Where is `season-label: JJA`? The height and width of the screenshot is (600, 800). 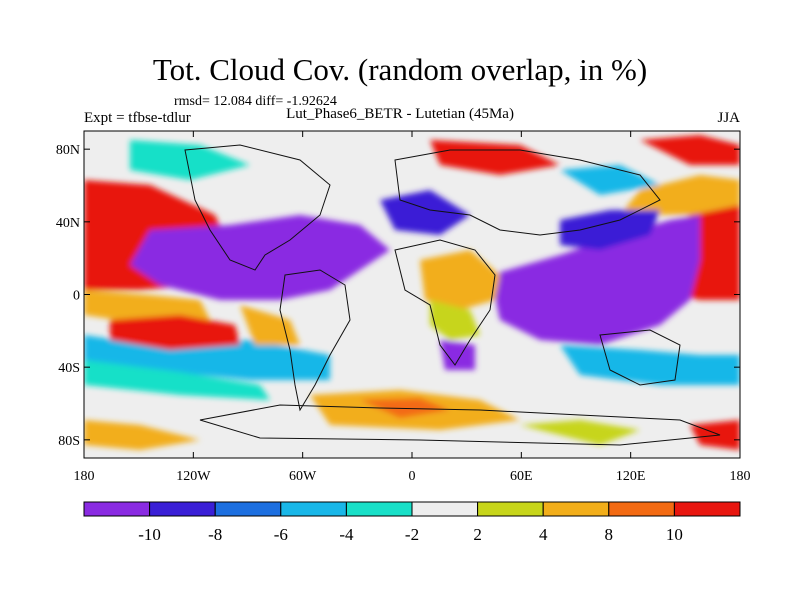
season-label: JJA is located at coordinates (728, 118).